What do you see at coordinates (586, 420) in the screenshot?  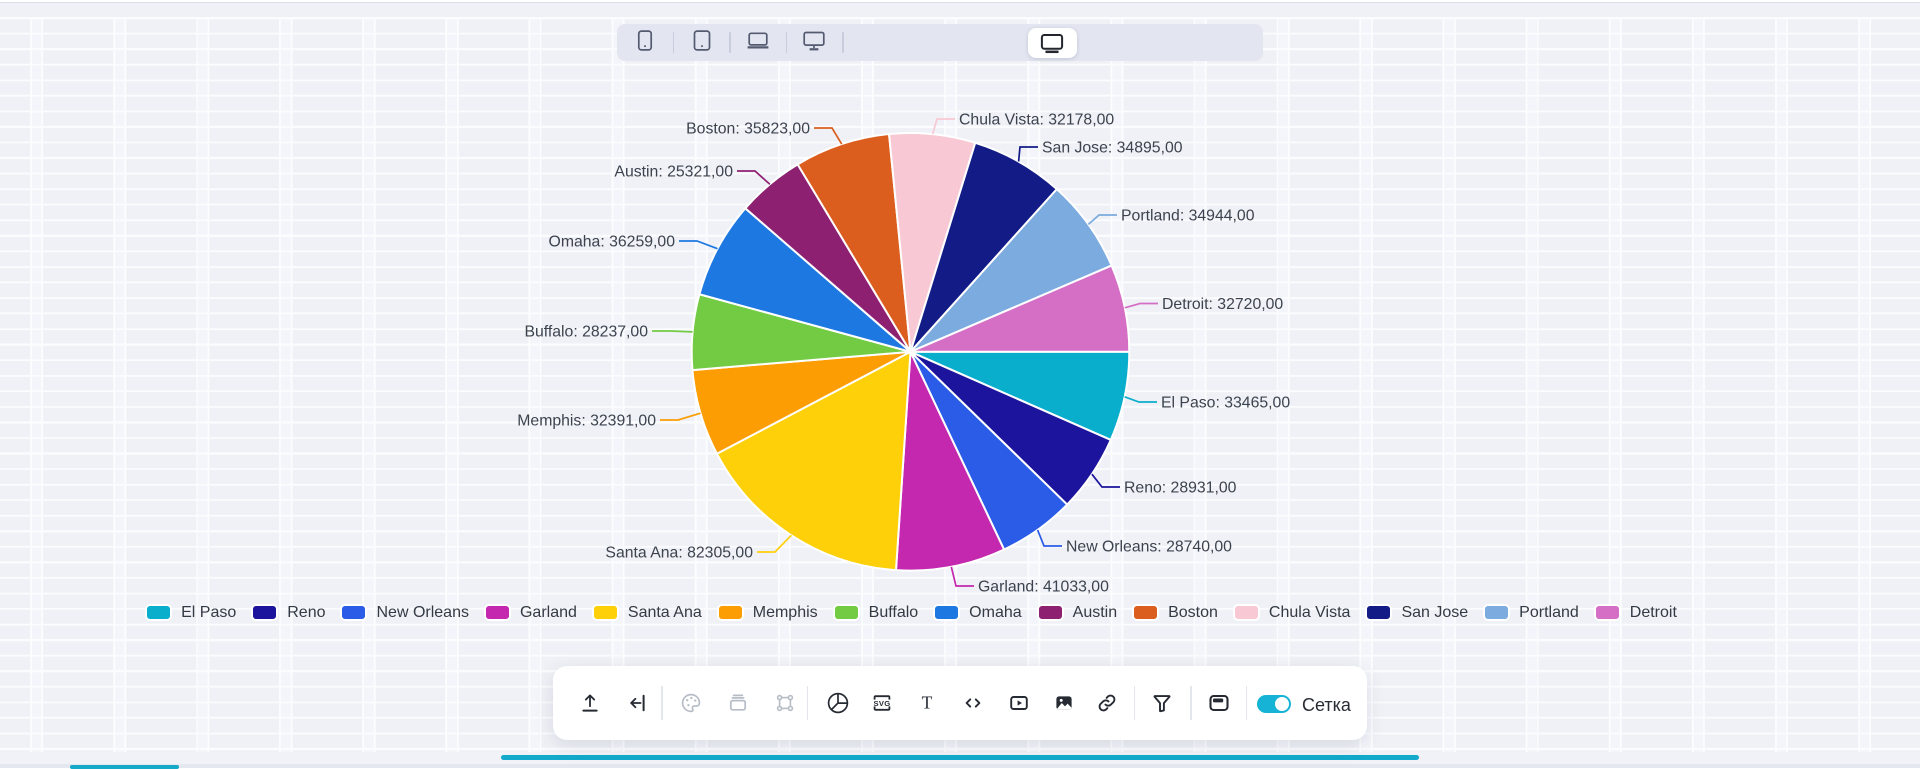 I see `svg-text: Memphis: 32391,00` at bounding box center [586, 420].